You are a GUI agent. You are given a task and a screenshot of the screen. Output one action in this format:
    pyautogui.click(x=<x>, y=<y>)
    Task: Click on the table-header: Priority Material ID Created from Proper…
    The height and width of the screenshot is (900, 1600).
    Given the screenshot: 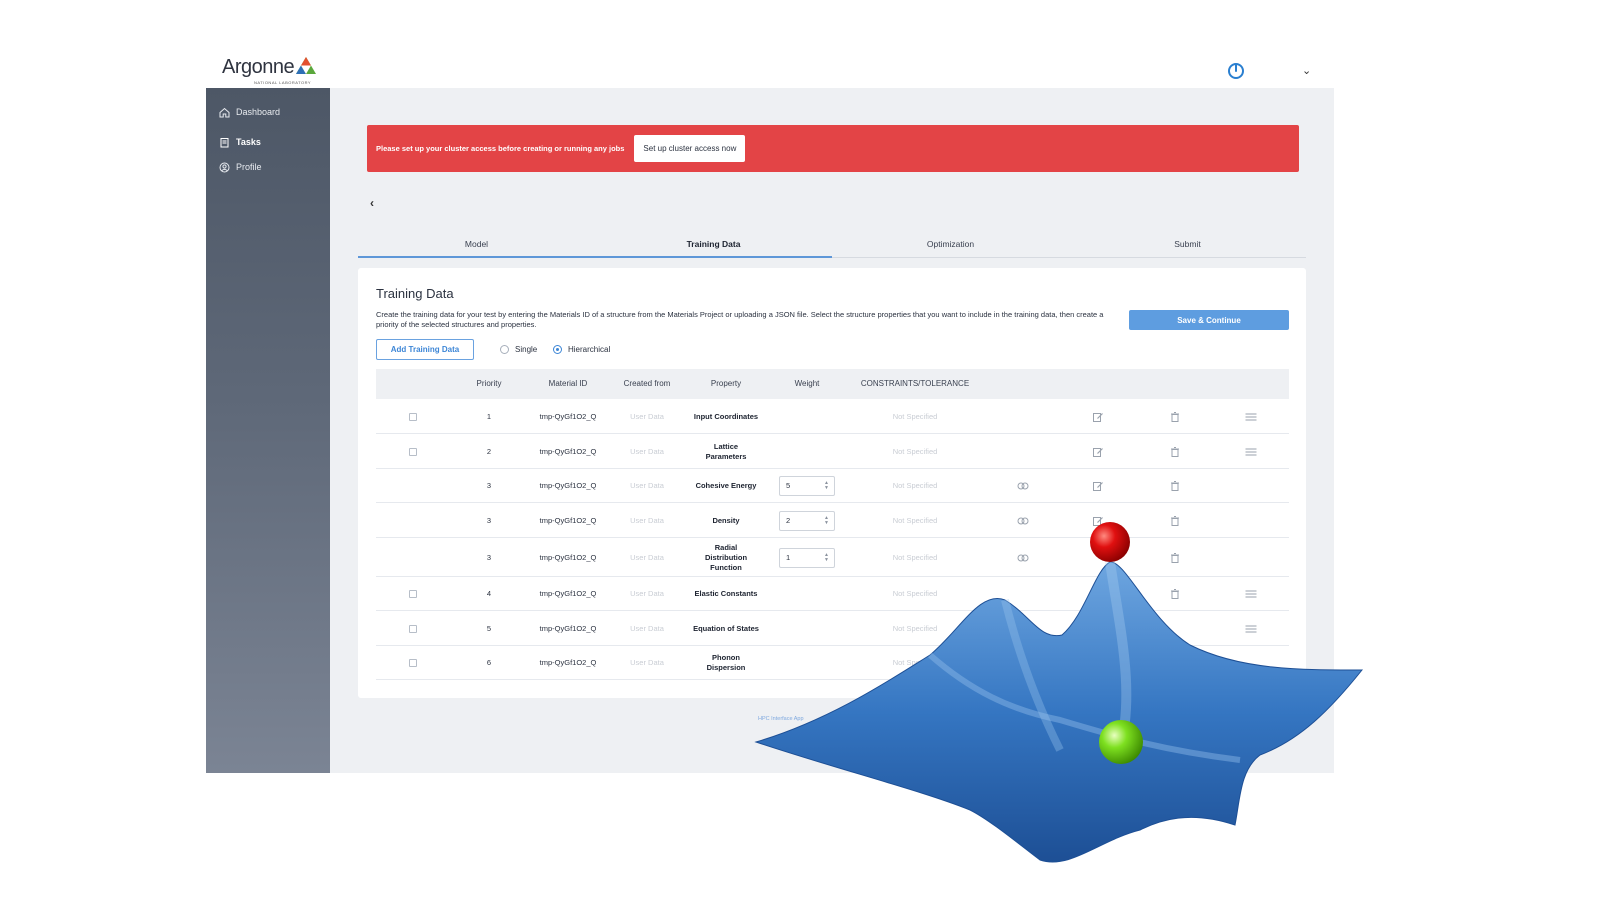 What is the action you would take?
    pyautogui.click(x=832, y=384)
    